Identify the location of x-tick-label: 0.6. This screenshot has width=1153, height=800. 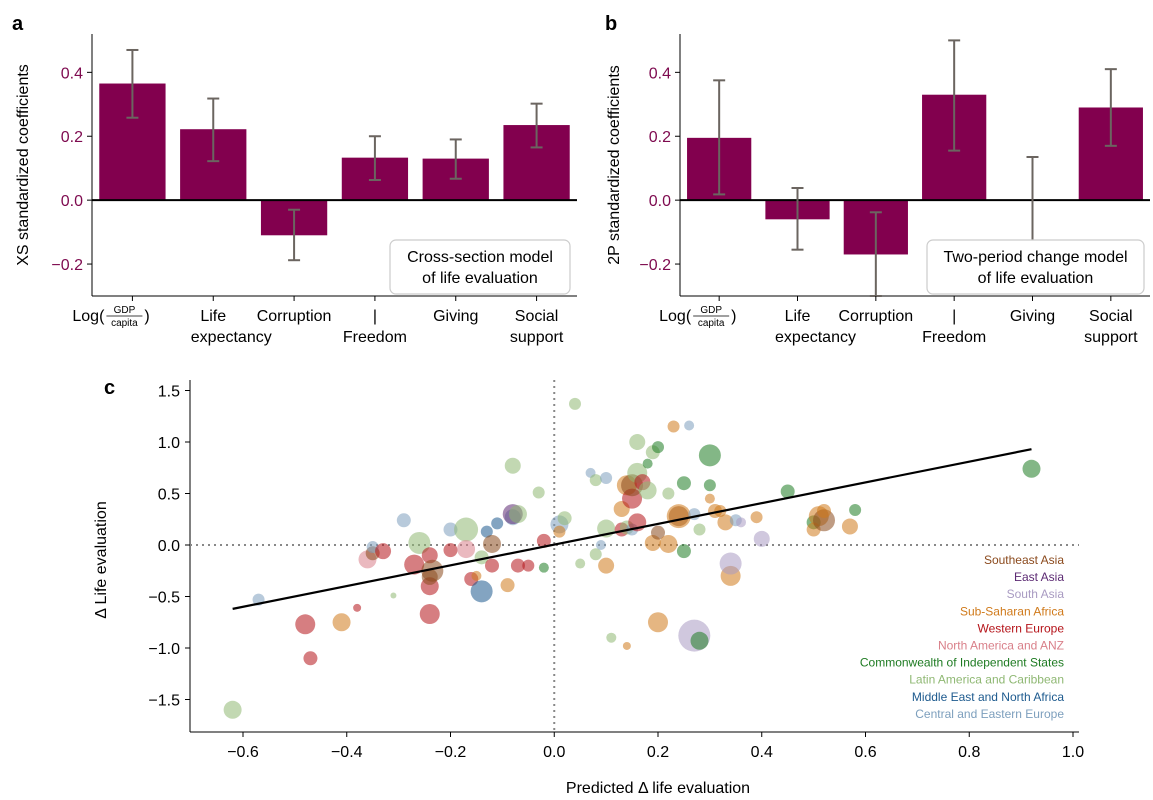
(865, 752).